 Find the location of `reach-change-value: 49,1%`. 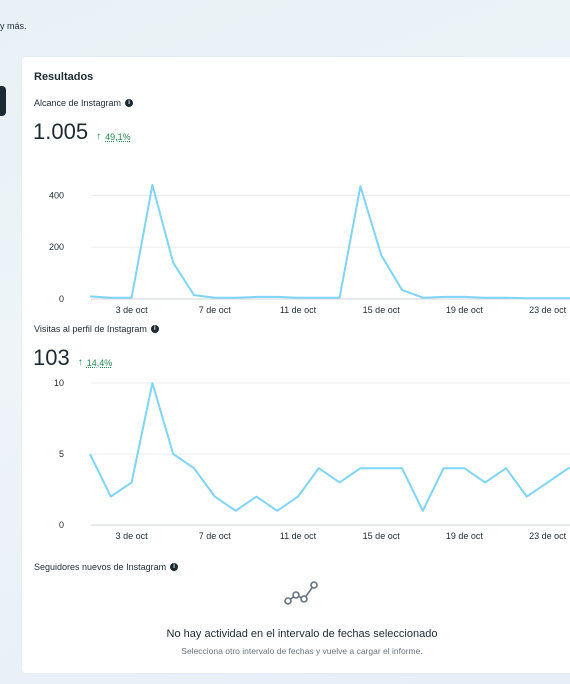

reach-change-value: 49,1% is located at coordinates (118, 136).